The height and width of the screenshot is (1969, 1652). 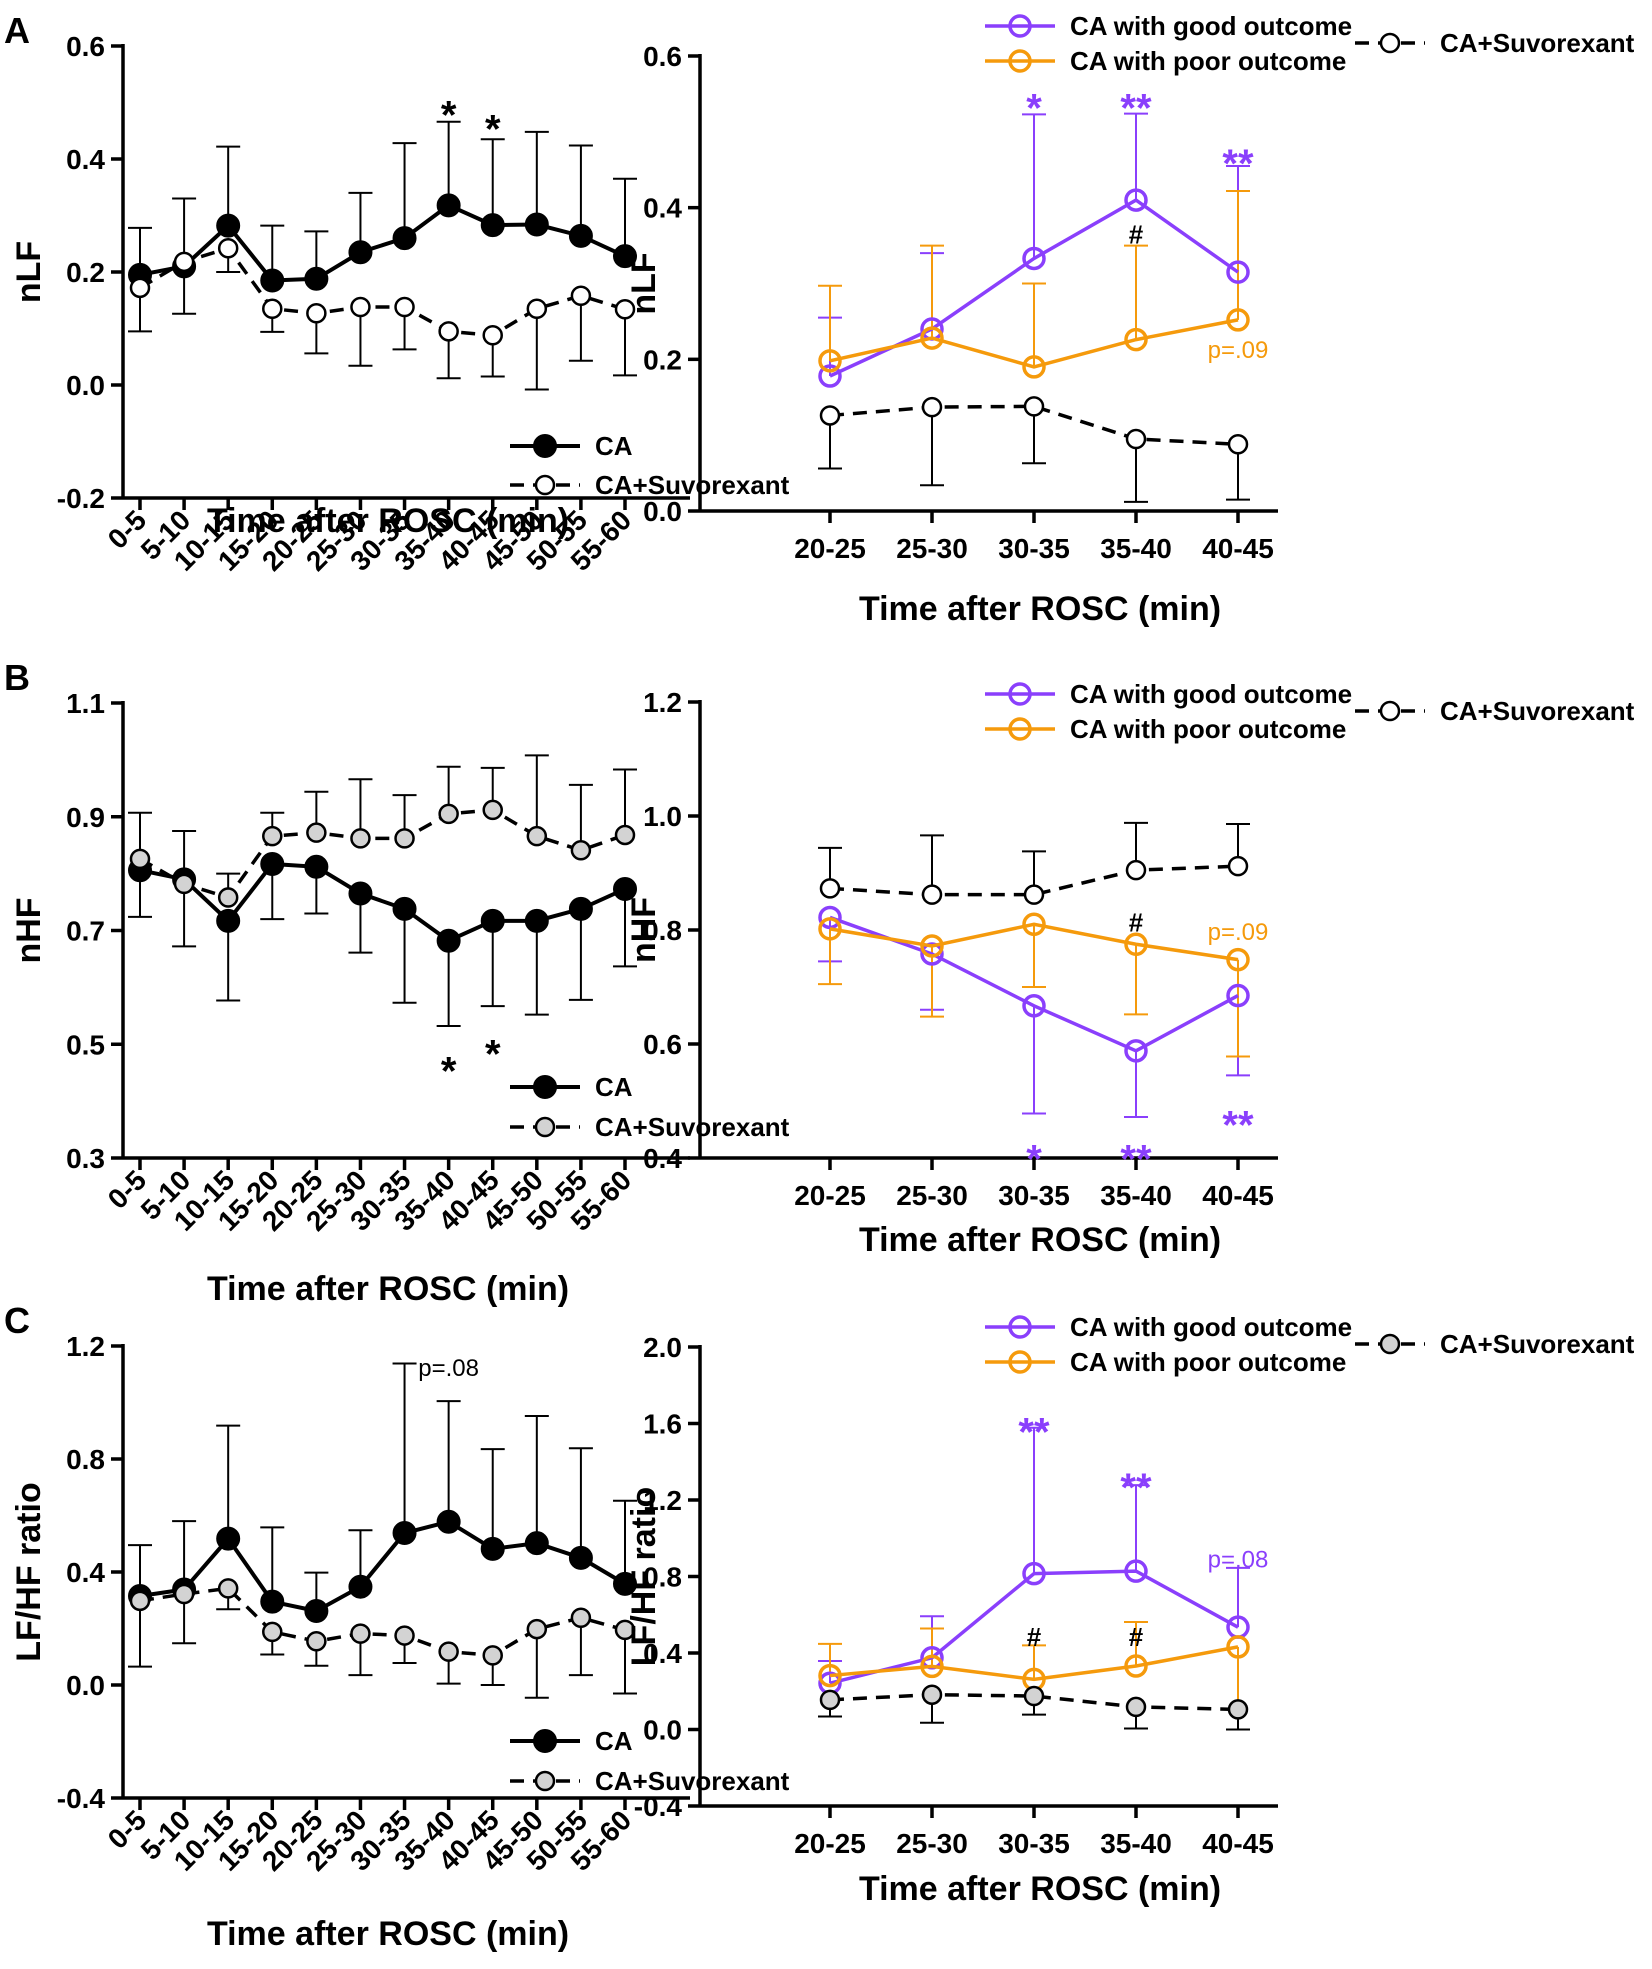 What do you see at coordinates (85, 817) in the screenshot?
I see `y-tick-label: 0.9` at bounding box center [85, 817].